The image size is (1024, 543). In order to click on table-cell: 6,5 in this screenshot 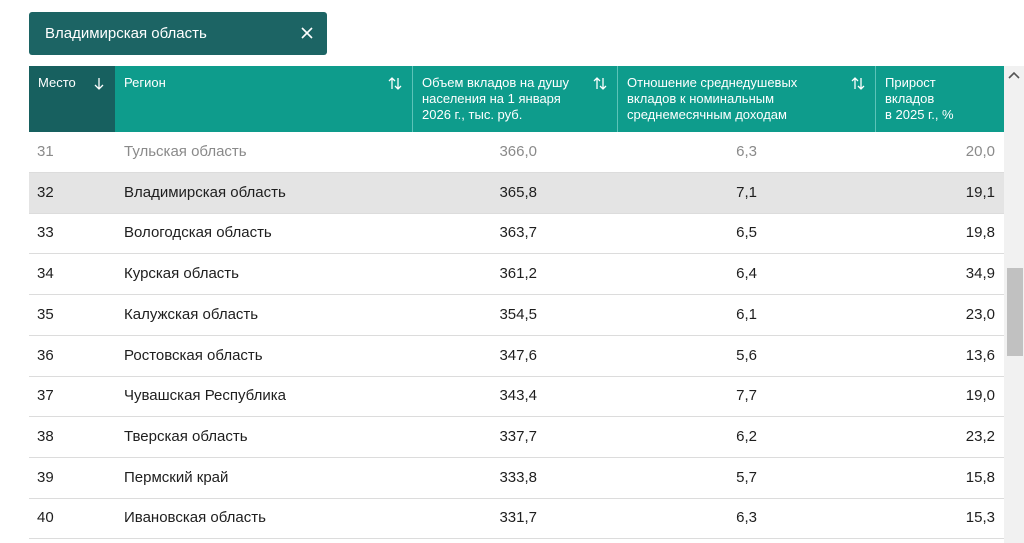, I will do `click(746, 233)`.